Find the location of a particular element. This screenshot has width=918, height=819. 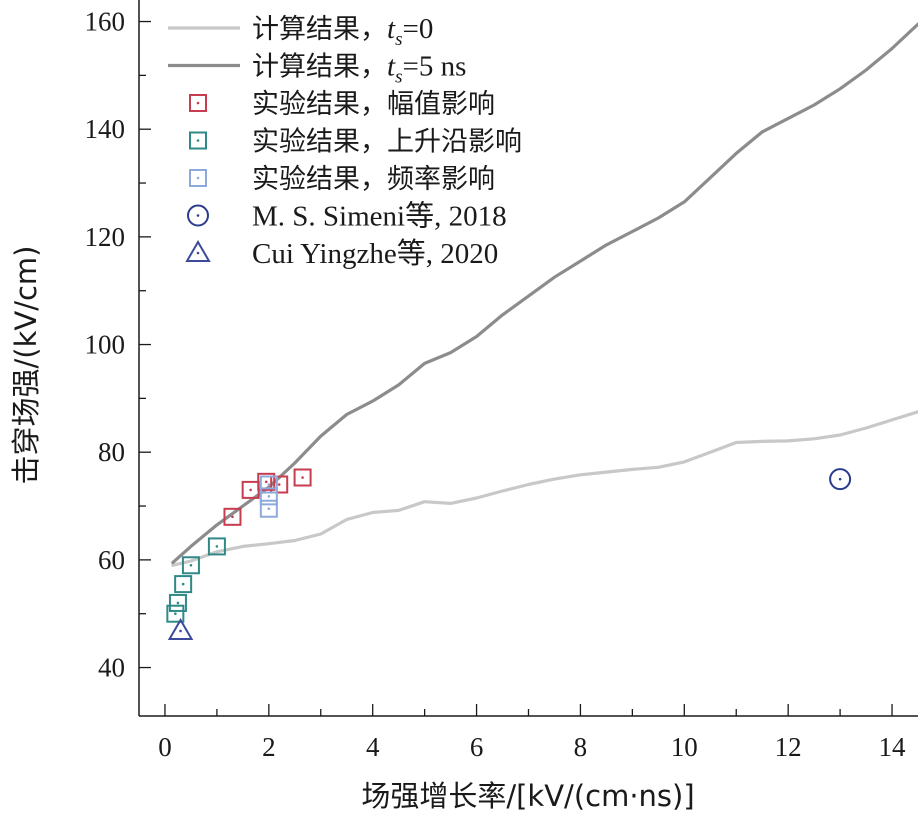

legend-item-scatter-2: 实验结果，频率影响 is located at coordinates (342, 179).